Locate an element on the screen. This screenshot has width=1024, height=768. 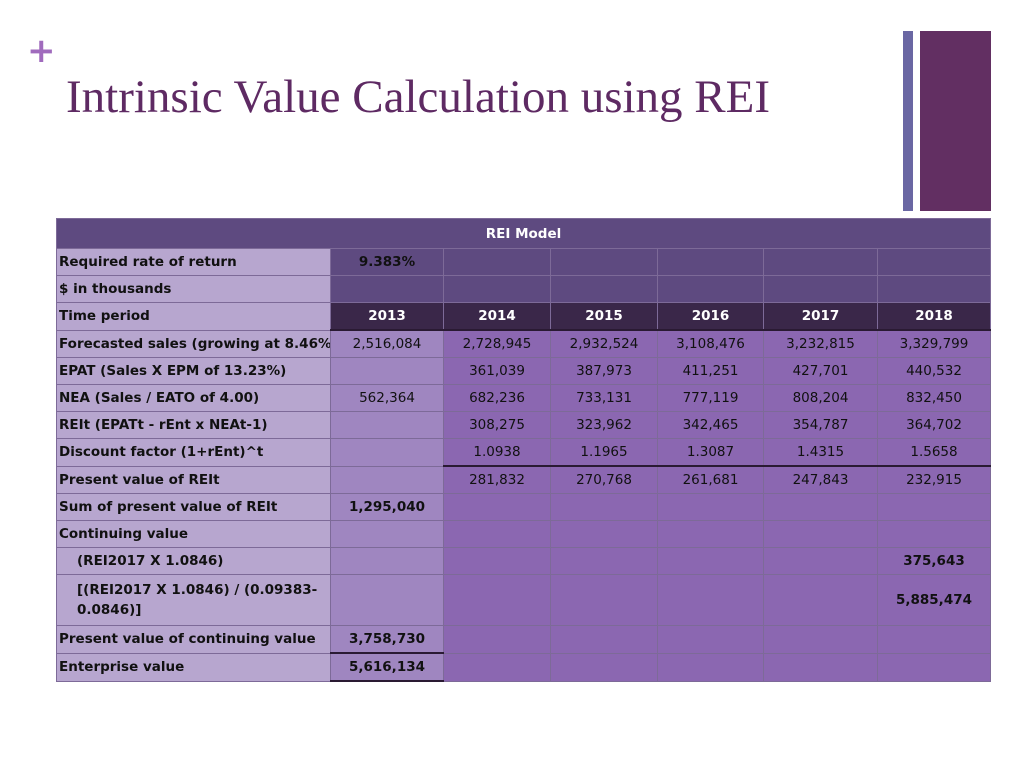
row-label: Discount factor (1+rEnt)^t is located at coordinates (193, 452).